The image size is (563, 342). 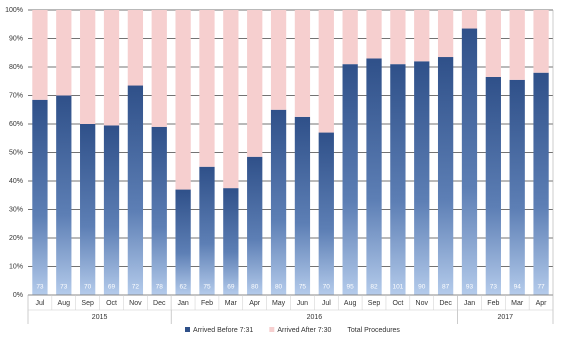 What do you see at coordinates (542, 303) in the screenshot?
I see `x-tick-label: Apr` at bounding box center [542, 303].